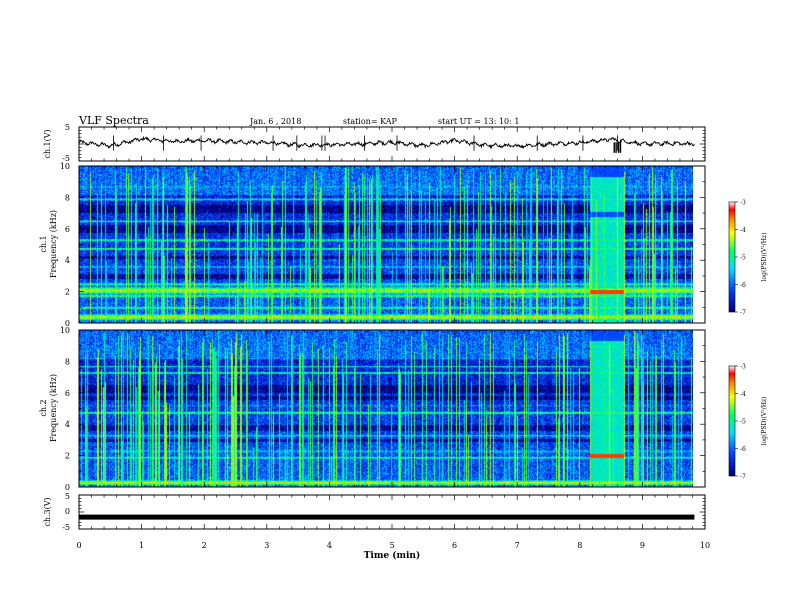  I want to click on ch2-spectrogram-ytick-label: 10, so click(65, 330).